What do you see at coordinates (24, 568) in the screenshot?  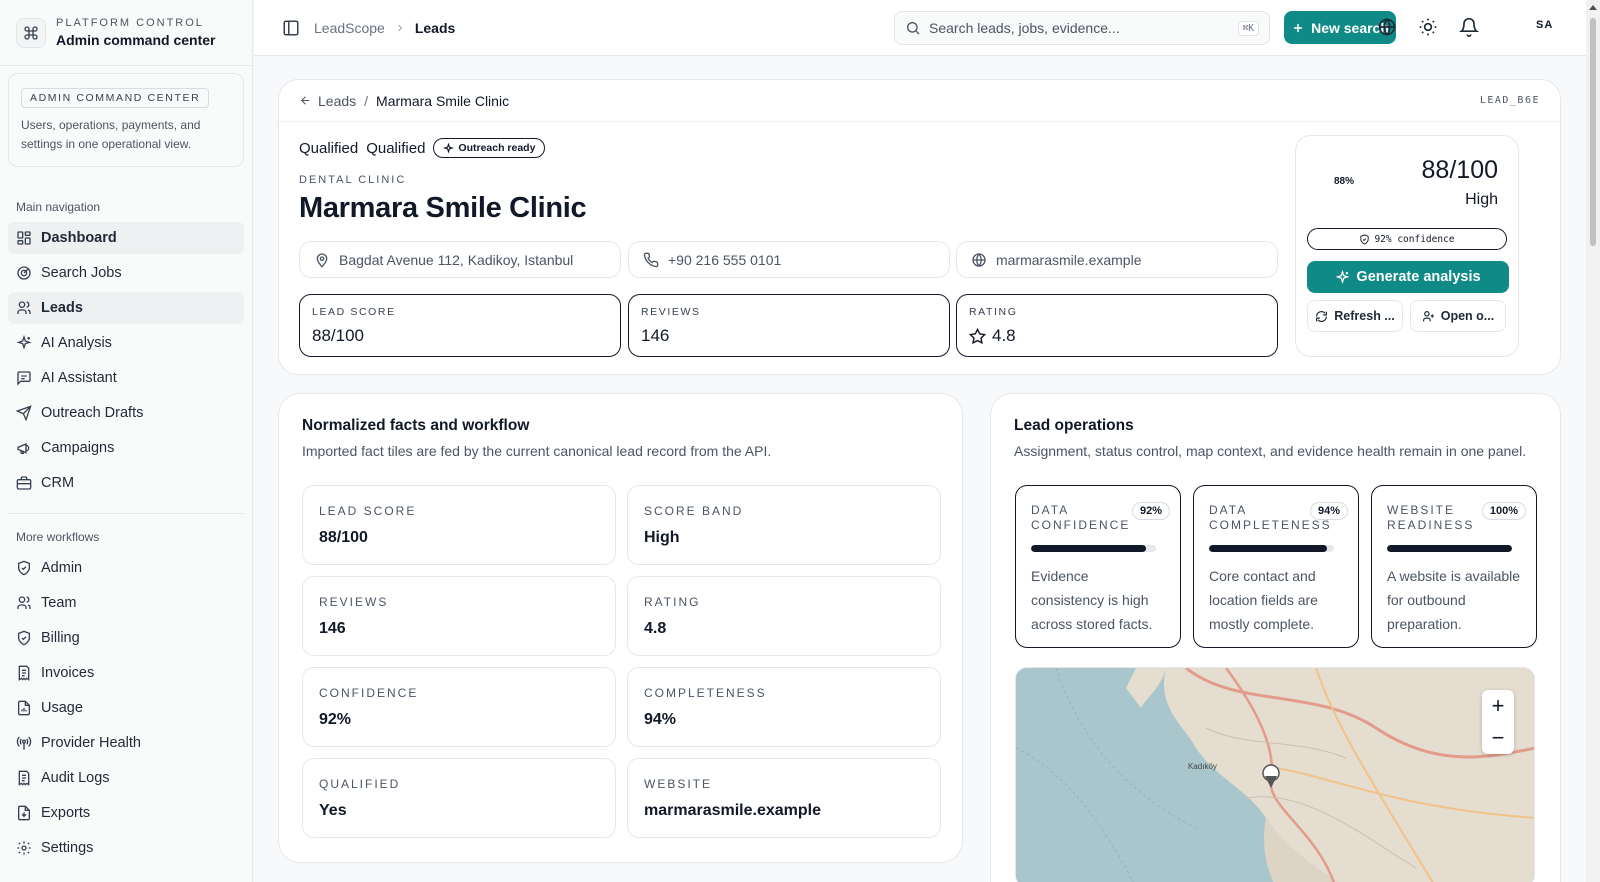 I see `shield-icon` at bounding box center [24, 568].